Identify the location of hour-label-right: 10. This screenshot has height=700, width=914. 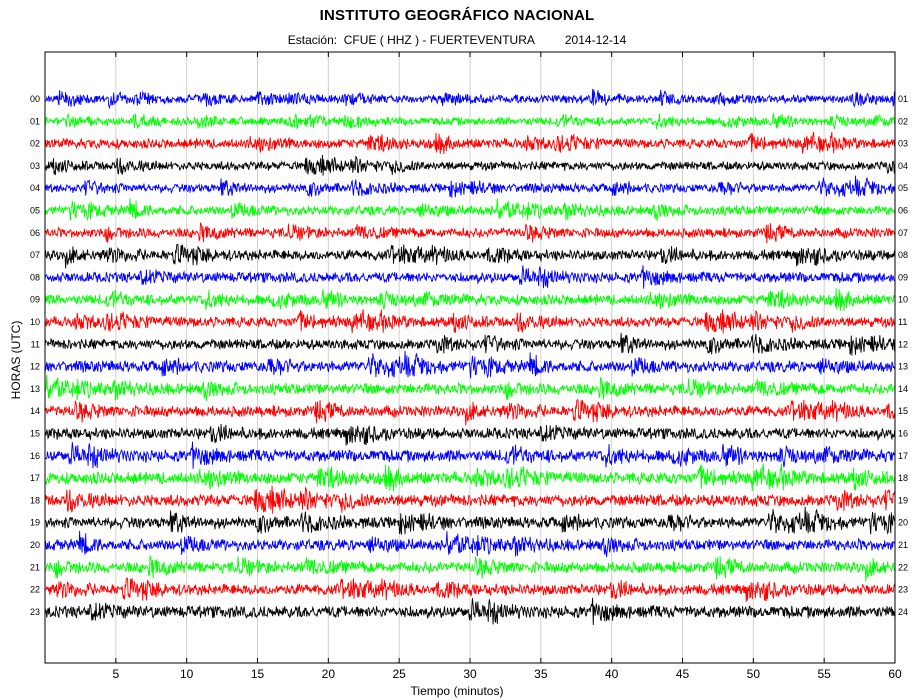
(903, 300).